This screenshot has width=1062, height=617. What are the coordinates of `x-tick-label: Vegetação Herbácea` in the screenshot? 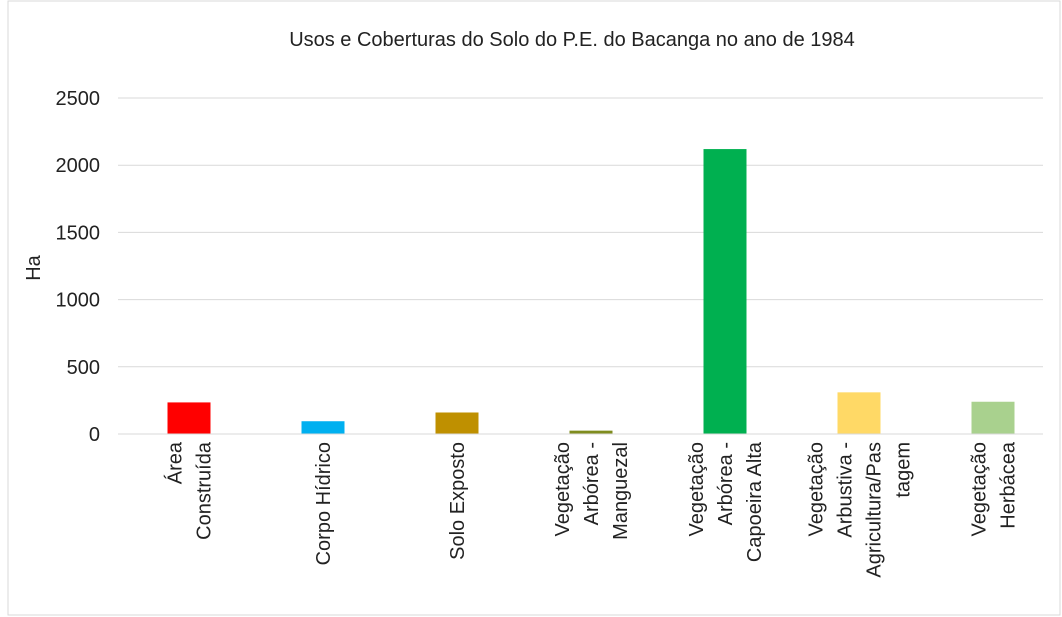 It's located at (994, 488).